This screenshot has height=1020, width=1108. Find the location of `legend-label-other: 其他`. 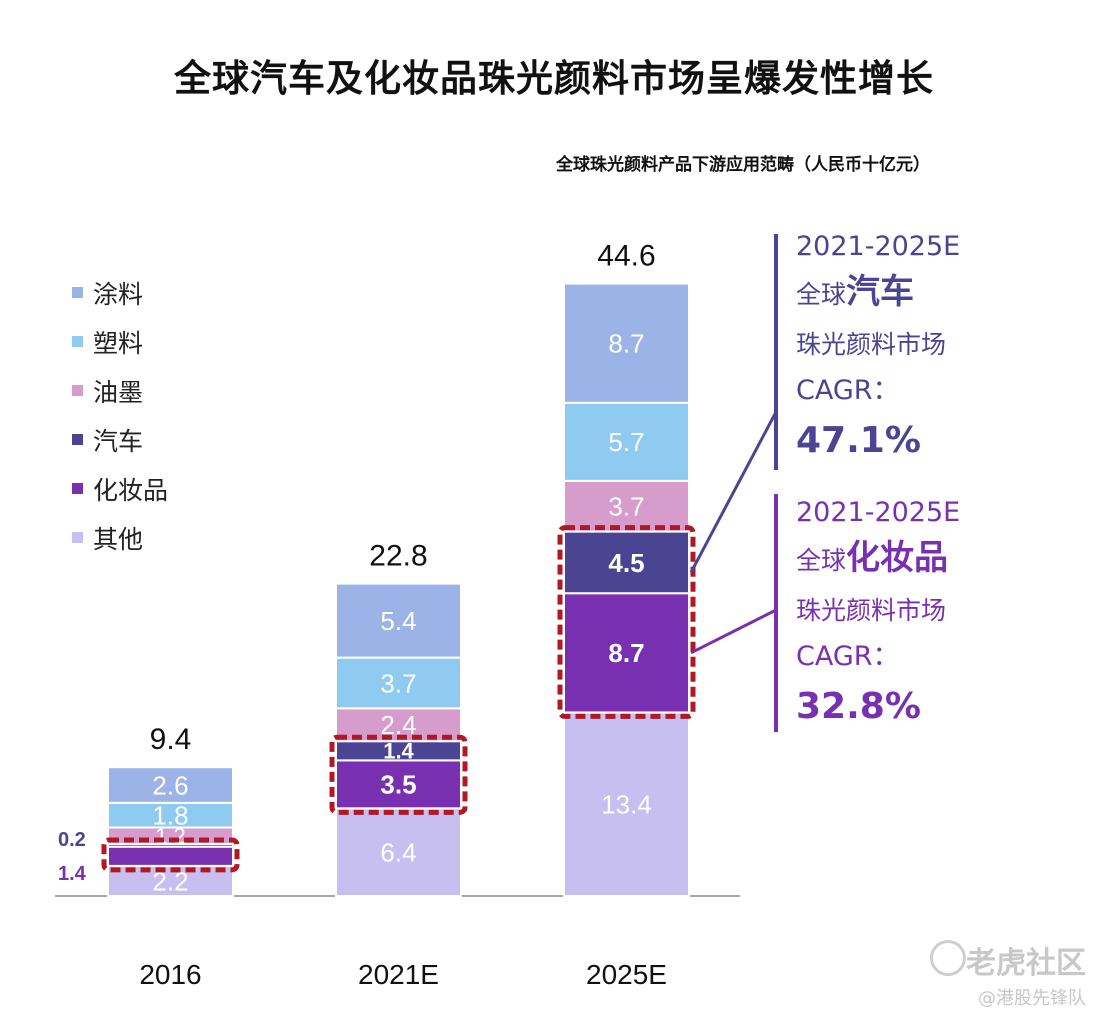

legend-label-other: 其他 is located at coordinates (118, 539).